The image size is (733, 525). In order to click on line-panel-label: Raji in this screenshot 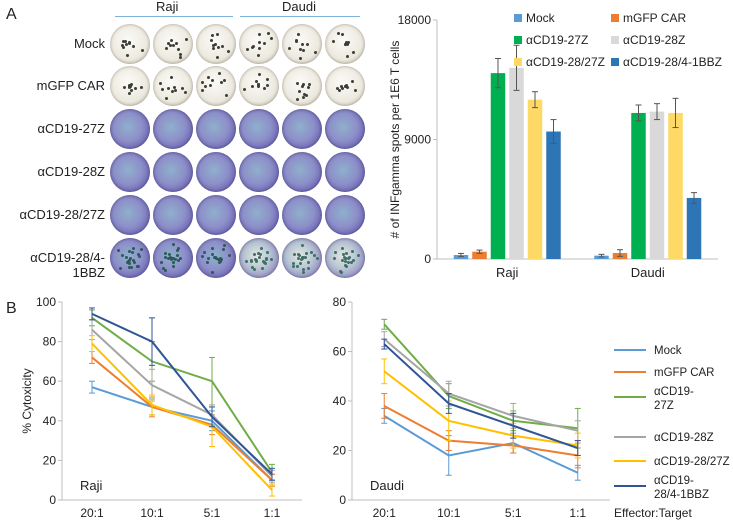, I will do `click(91, 485)`.